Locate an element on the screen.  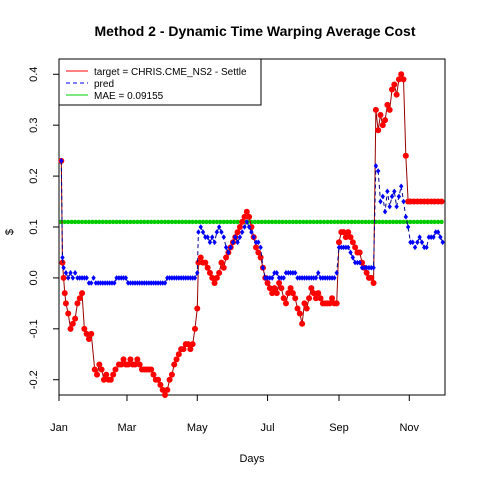
legend-box is located at coordinates (160, 82).